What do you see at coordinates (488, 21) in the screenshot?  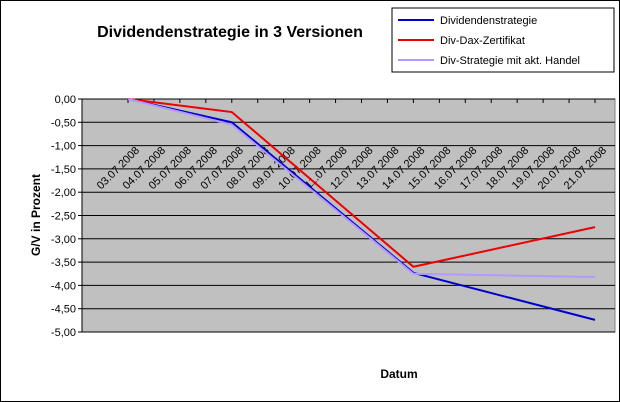 I see `legend-label: Dividendenstrategie` at bounding box center [488, 21].